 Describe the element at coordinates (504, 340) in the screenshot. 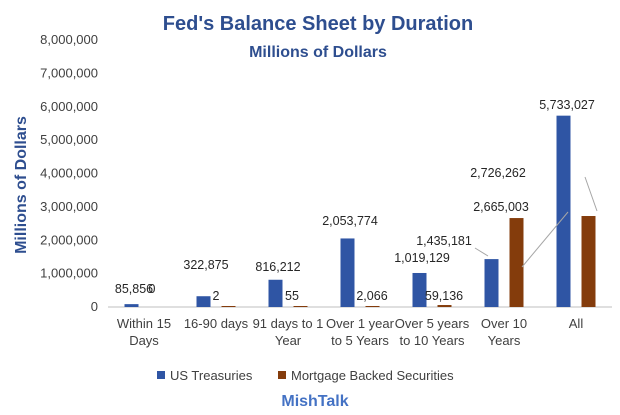

I see `x-tick-label: Years` at that location.